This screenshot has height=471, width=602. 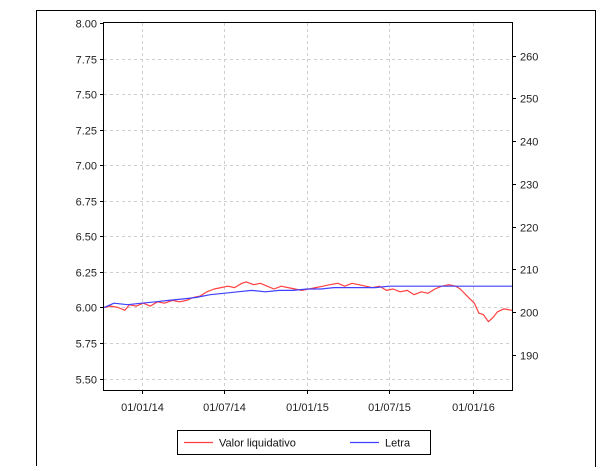 I want to click on legend: Valor liquidativo Letra, so click(x=304, y=442).